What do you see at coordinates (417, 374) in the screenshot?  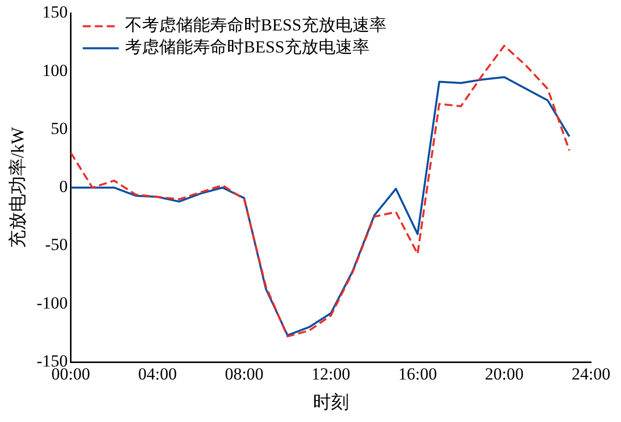 I see `x-tick-label: 16:00` at bounding box center [417, 374].